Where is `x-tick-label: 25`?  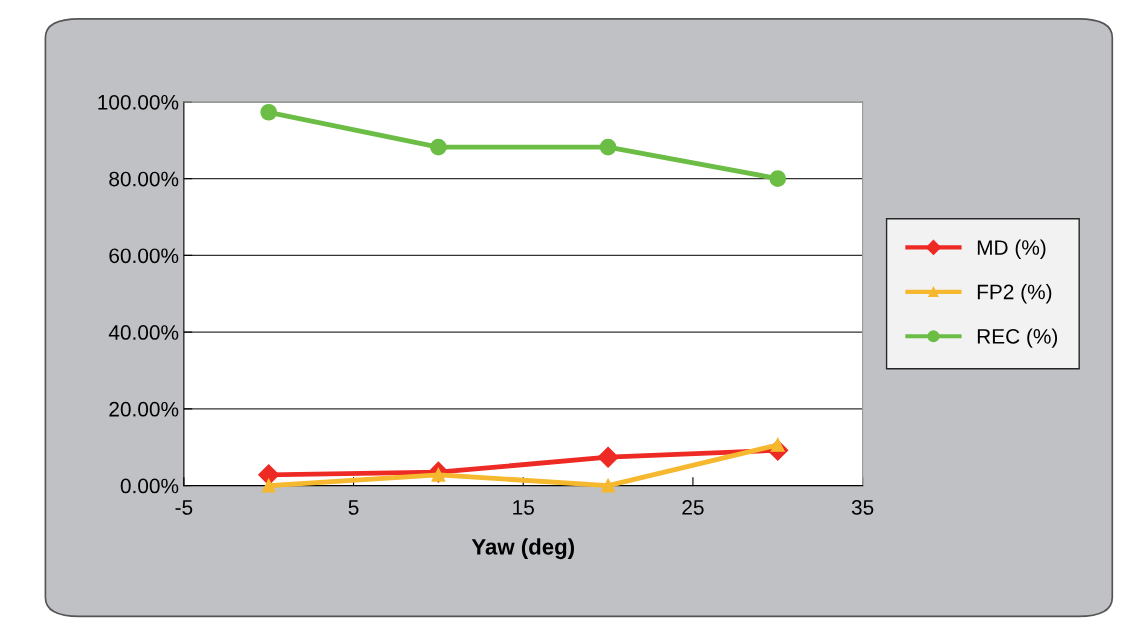
x-tick-label: 25 is located at coordinates (693, 507).